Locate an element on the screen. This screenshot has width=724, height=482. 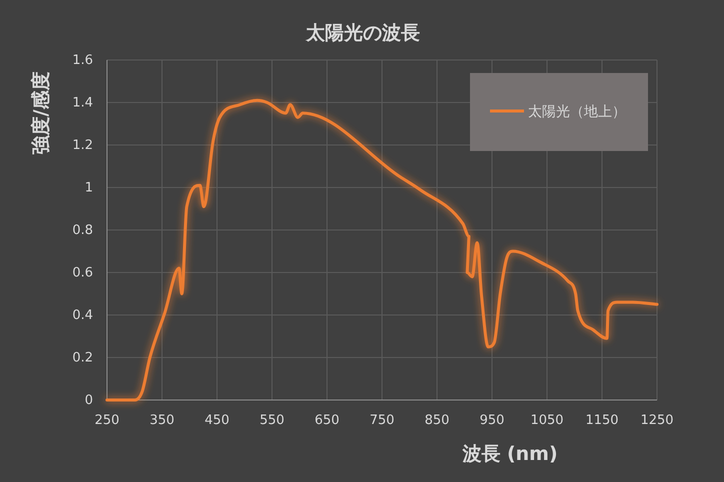
x-tick-label: 550 is located at coordinates (272, 420).